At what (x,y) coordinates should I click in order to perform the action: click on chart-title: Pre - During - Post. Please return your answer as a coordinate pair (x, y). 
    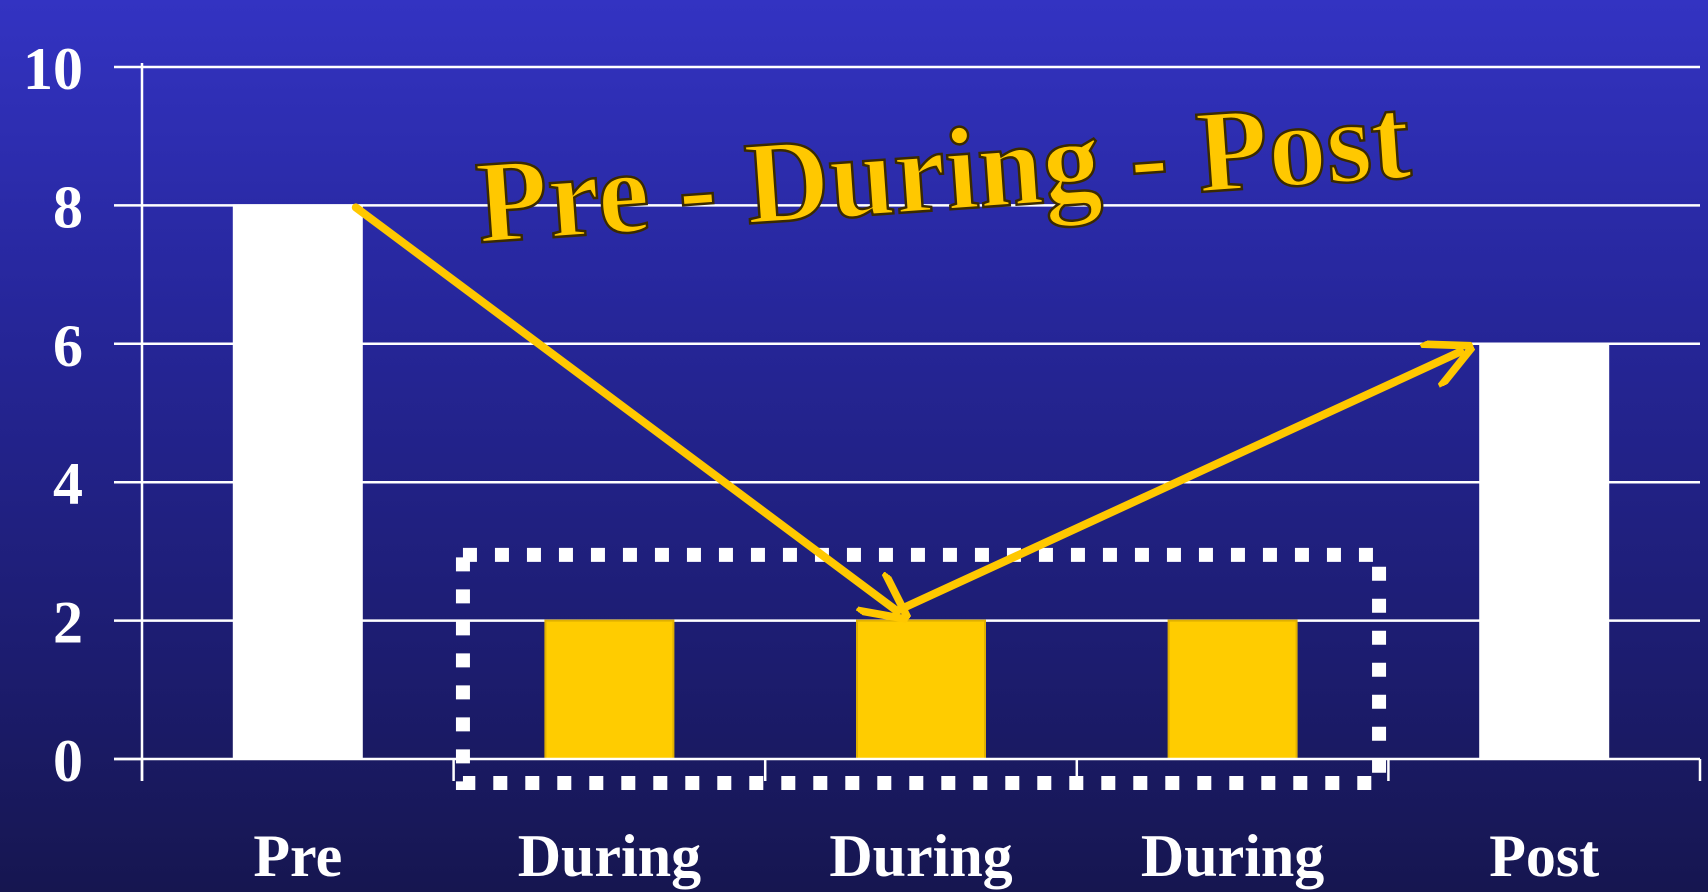
    Looking at the image, I should click on (943, 170).